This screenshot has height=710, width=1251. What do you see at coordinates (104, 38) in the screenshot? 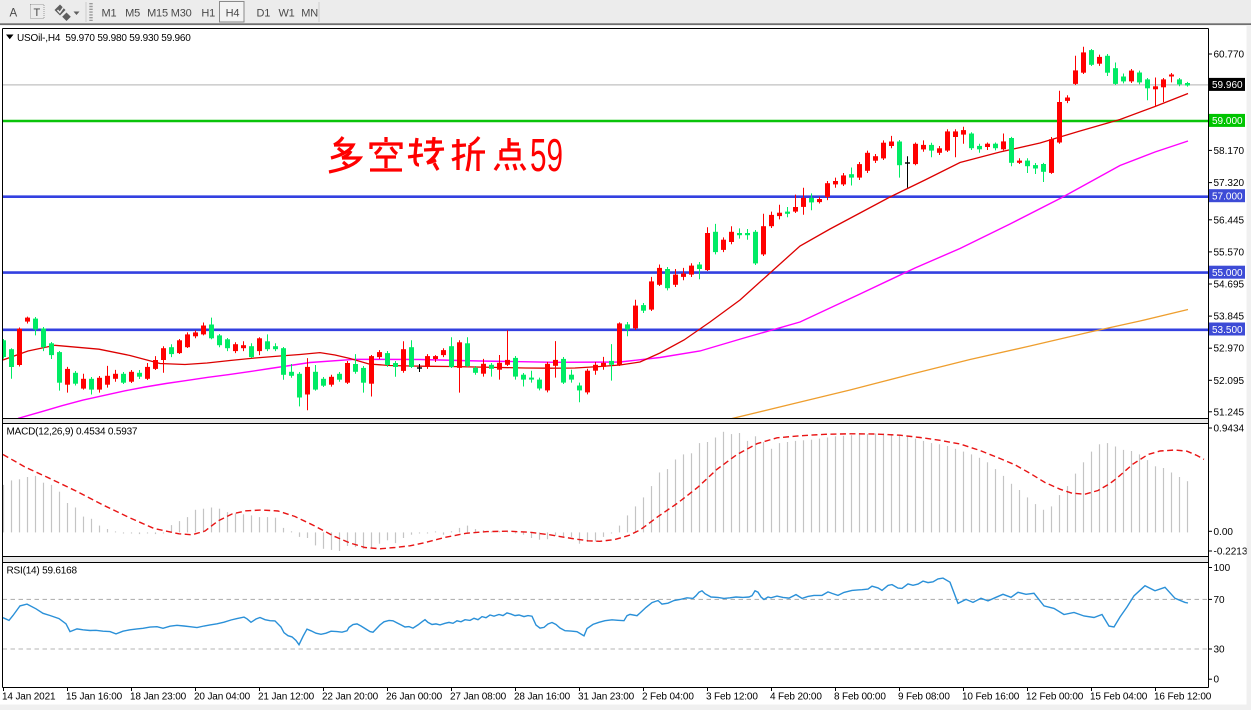
I see `svg-text:USOil-,H4 59.970 59.980 59.93: USOil-,H4 59.970 59.980 59.930 59.960` at bounding box center [104, 38].